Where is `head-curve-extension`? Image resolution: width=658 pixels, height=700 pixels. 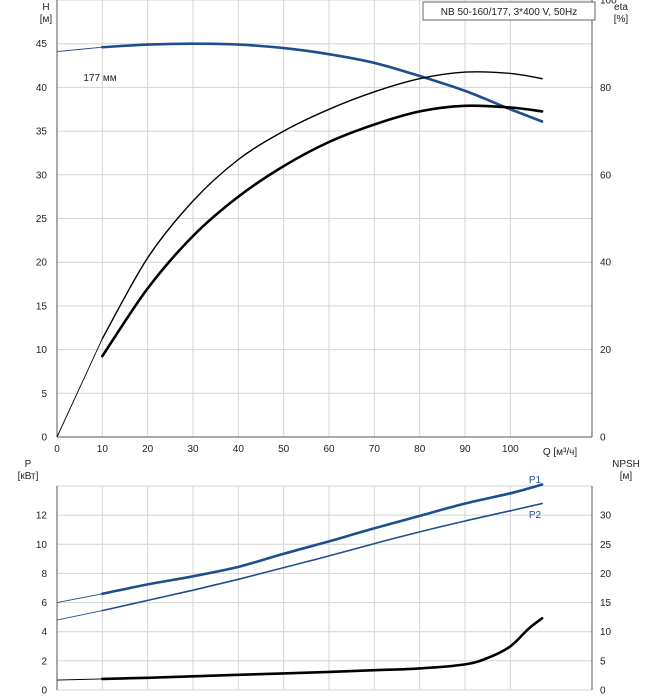
head-curve-extension is located at coordinates (79, 49).